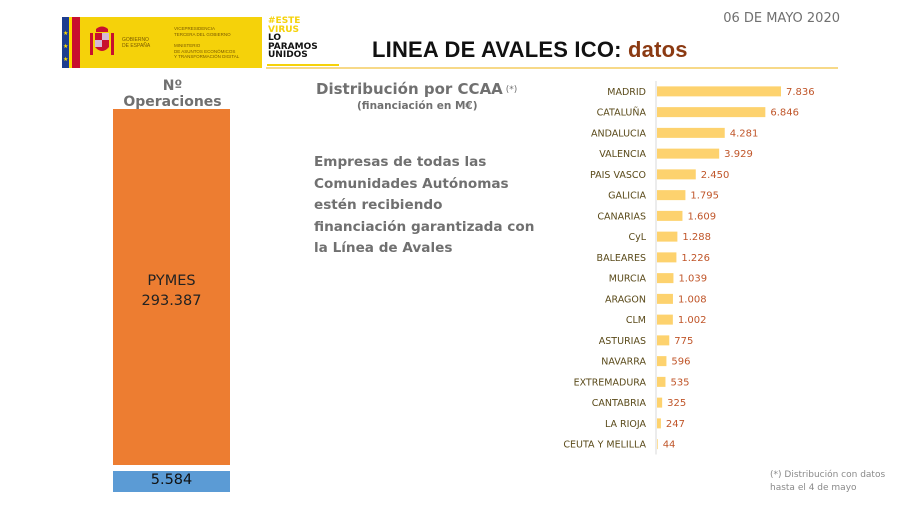 Image resolution: width=900 pixels, height=506 pixels. I want to click on value-label: 1.226, so click(695, 258).